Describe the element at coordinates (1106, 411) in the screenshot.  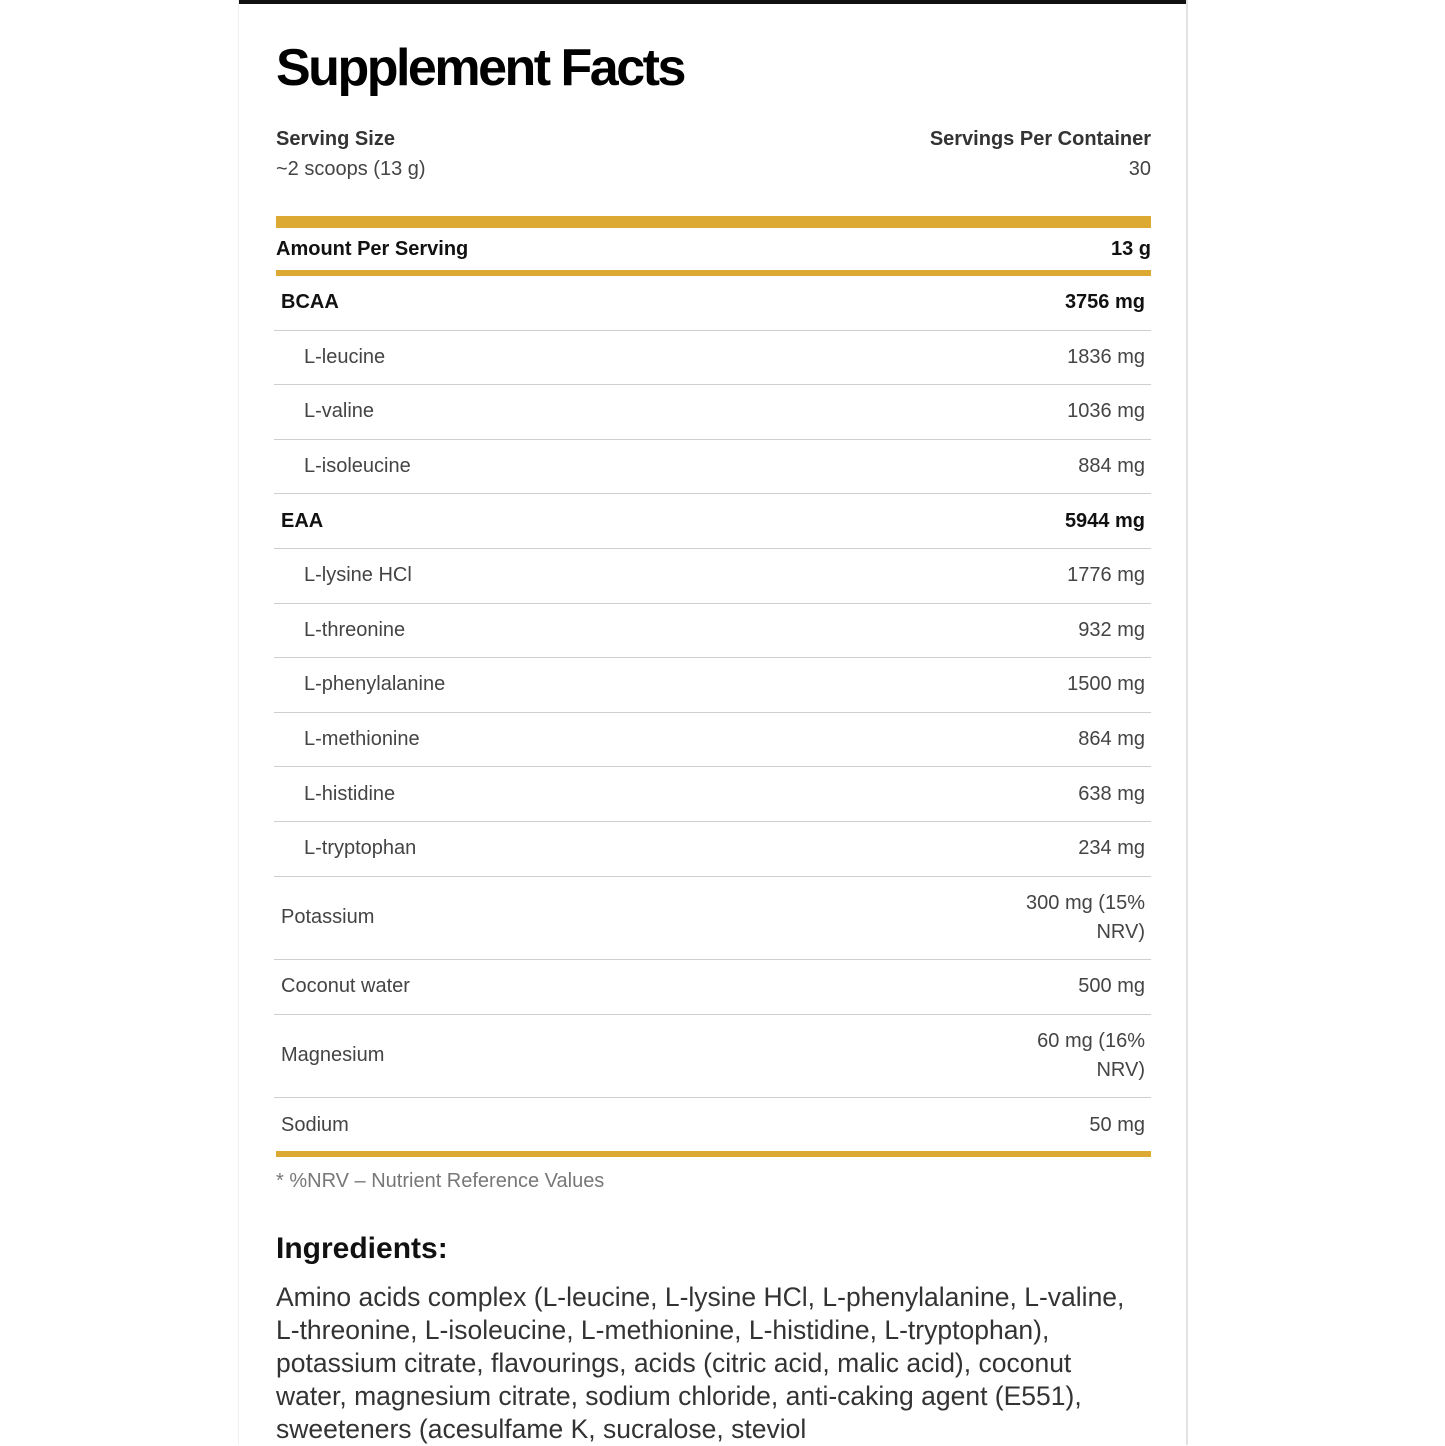
I see `nutrient-amount: 1036 mg` at that location.